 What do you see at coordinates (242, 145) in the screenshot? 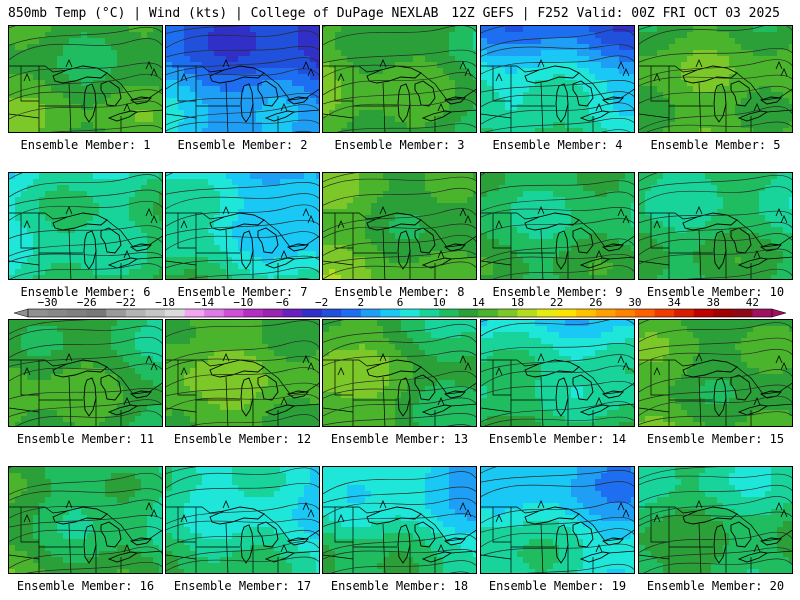
I see `ensemble-member-label: Ensemble Member: 2` at bounding box center [242, 145].